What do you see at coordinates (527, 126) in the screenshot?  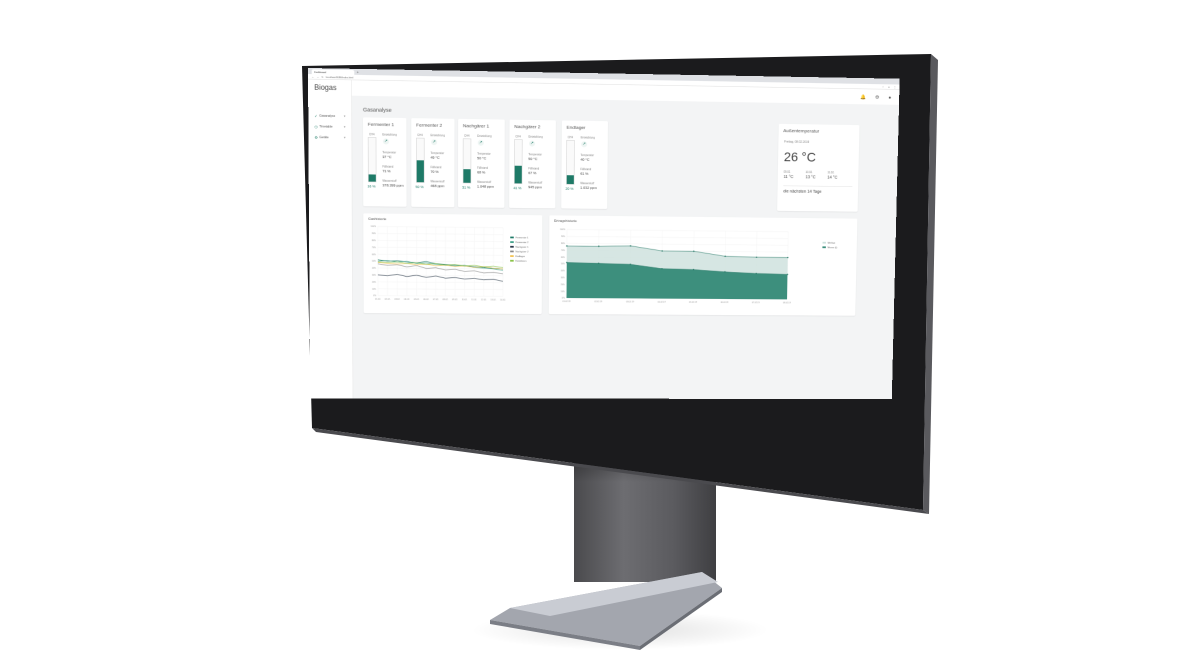 I see `tank-title: Nachgärer 2` at bounding box center [527, 126].